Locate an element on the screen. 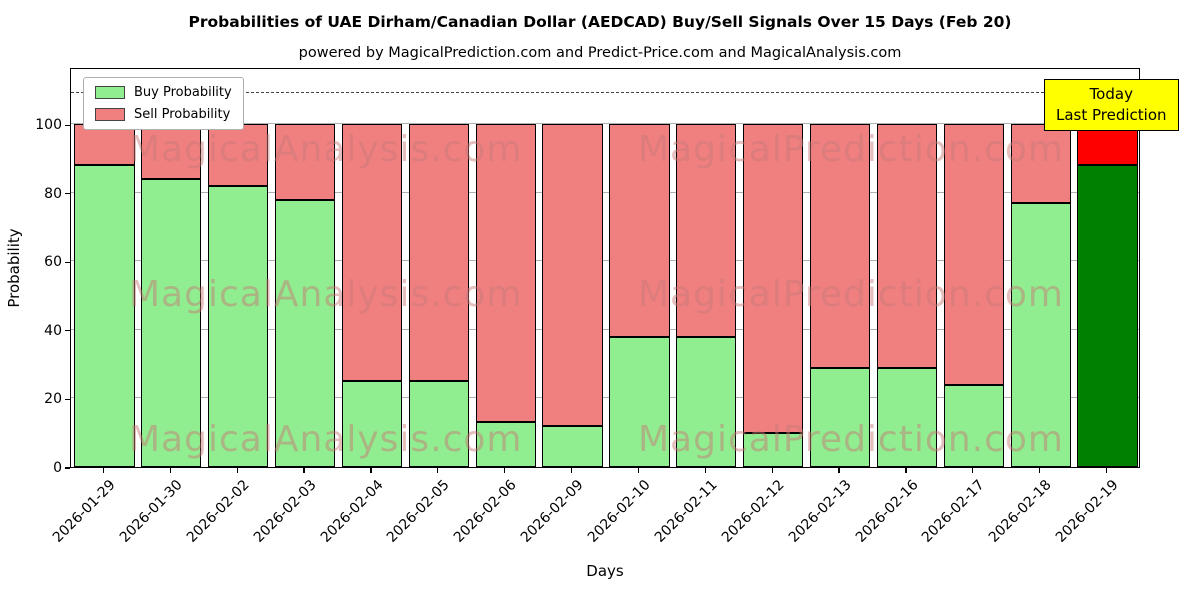 The width and height of the screenshot is (1200, 600). y-tick-label: 80 is located at coordinates (53, 193).